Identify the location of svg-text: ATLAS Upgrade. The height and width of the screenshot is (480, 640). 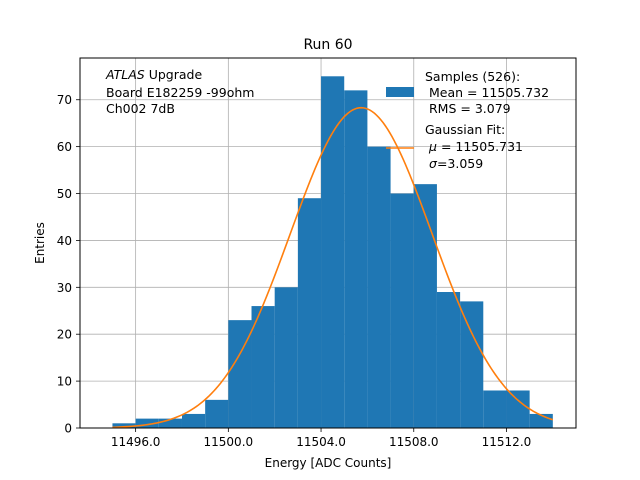
(153, 74).